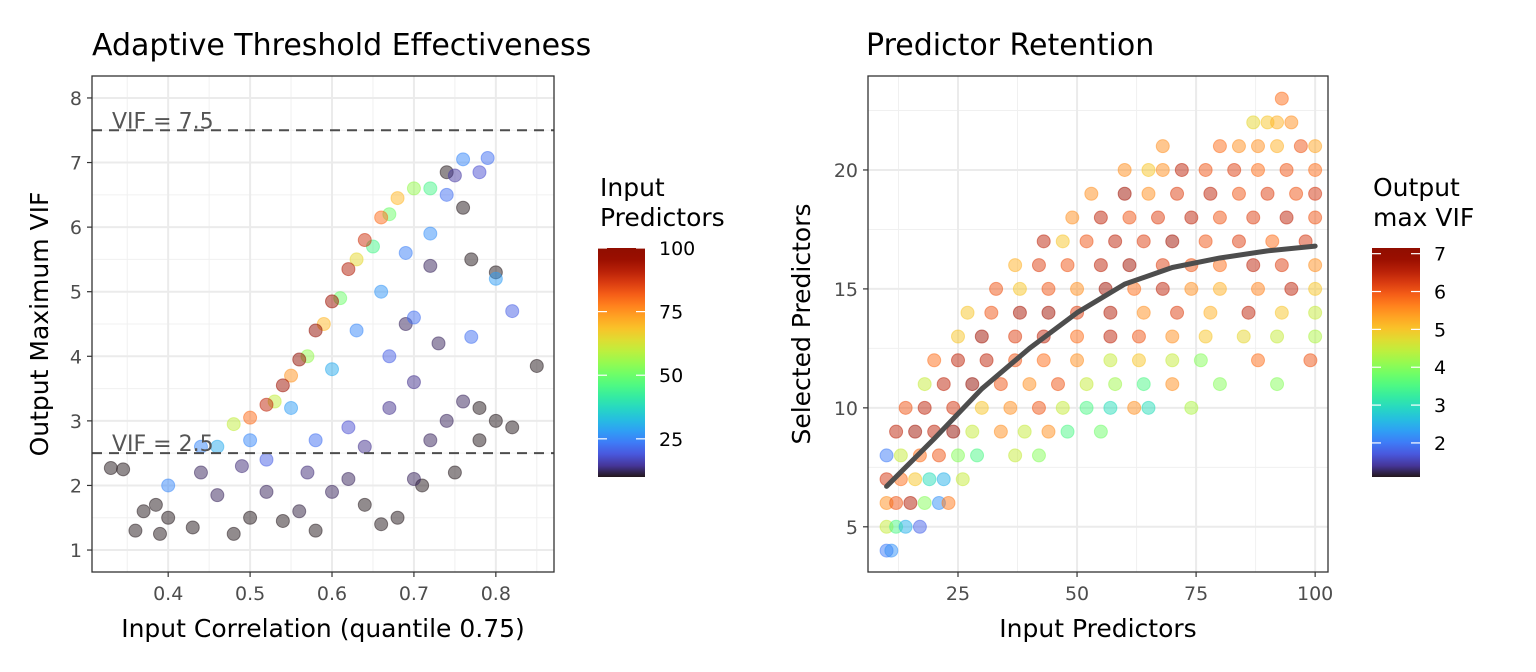  I want to click on x-tick-label: 25, so click(958, 594).